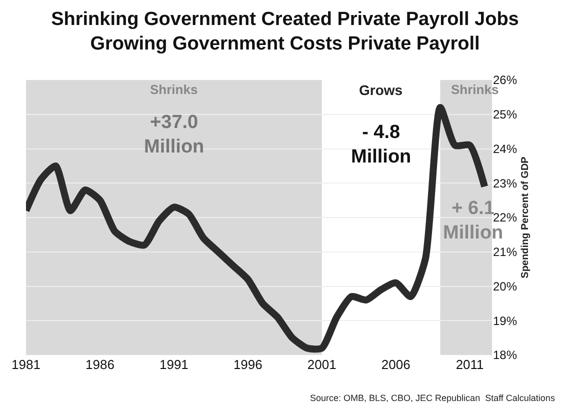 The image size is (570, 417). I want to click on x-tick-label: 1991, so click(173, 364).